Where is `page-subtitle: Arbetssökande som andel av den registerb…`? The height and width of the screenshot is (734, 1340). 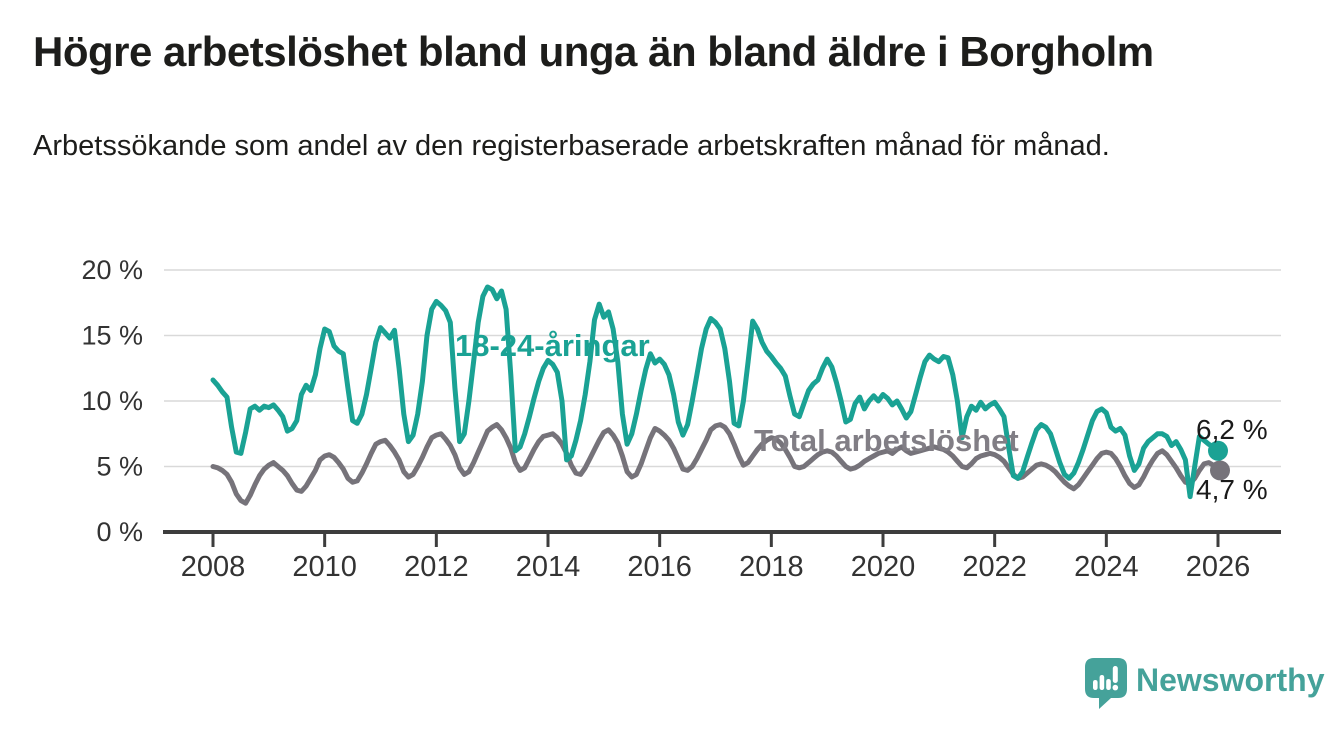 page-subtitle: Arbetssökande som andel av den registerb… is located at coordinates (571, 146).